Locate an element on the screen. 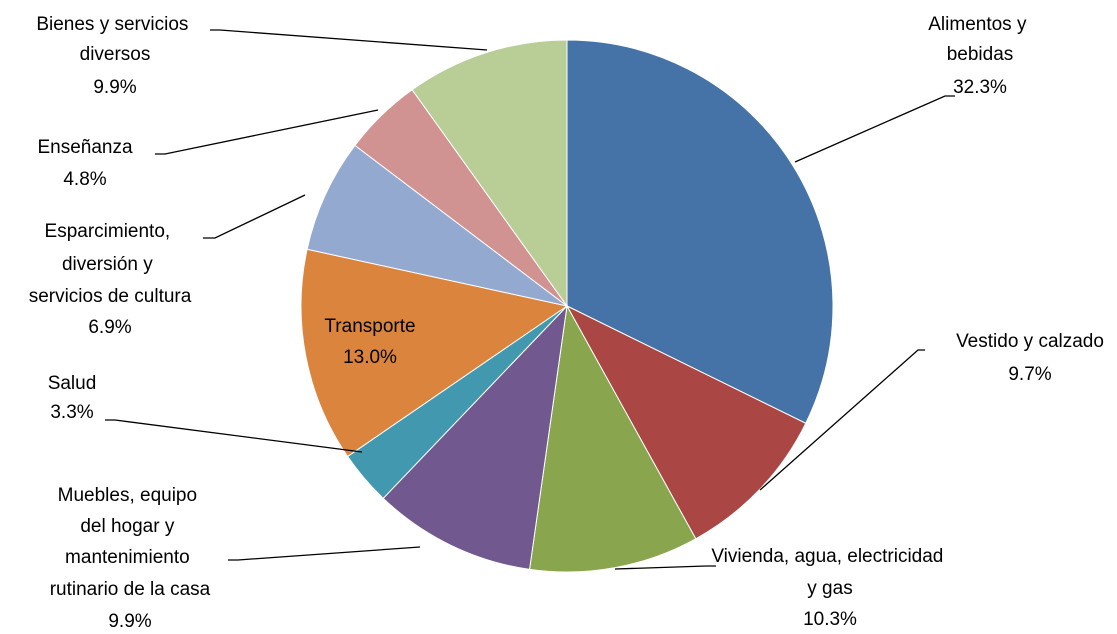 This screenshot has width=1117, height=634. label-line: mantenimiento is located at coordinates (130, 557).